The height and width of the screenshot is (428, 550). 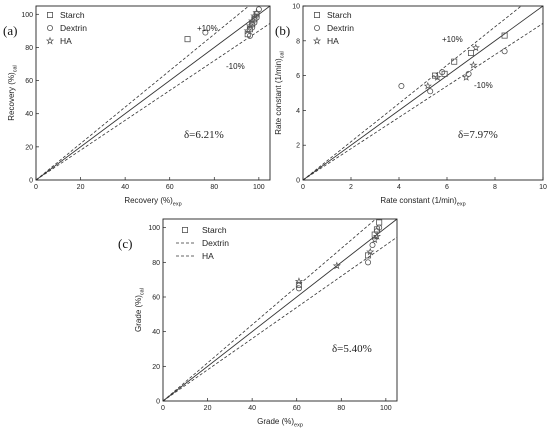 What do you see at coordinates (352, 349) in the screenshot?
I see `deviation-label: δ=5.40%` at bounding box center [352, 349].